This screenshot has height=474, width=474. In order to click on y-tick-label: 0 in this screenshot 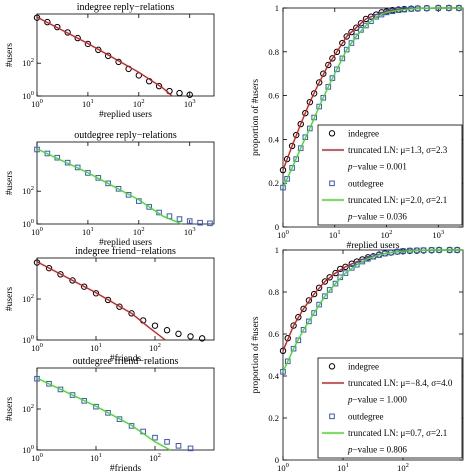, I will do `click(277, 227)`.